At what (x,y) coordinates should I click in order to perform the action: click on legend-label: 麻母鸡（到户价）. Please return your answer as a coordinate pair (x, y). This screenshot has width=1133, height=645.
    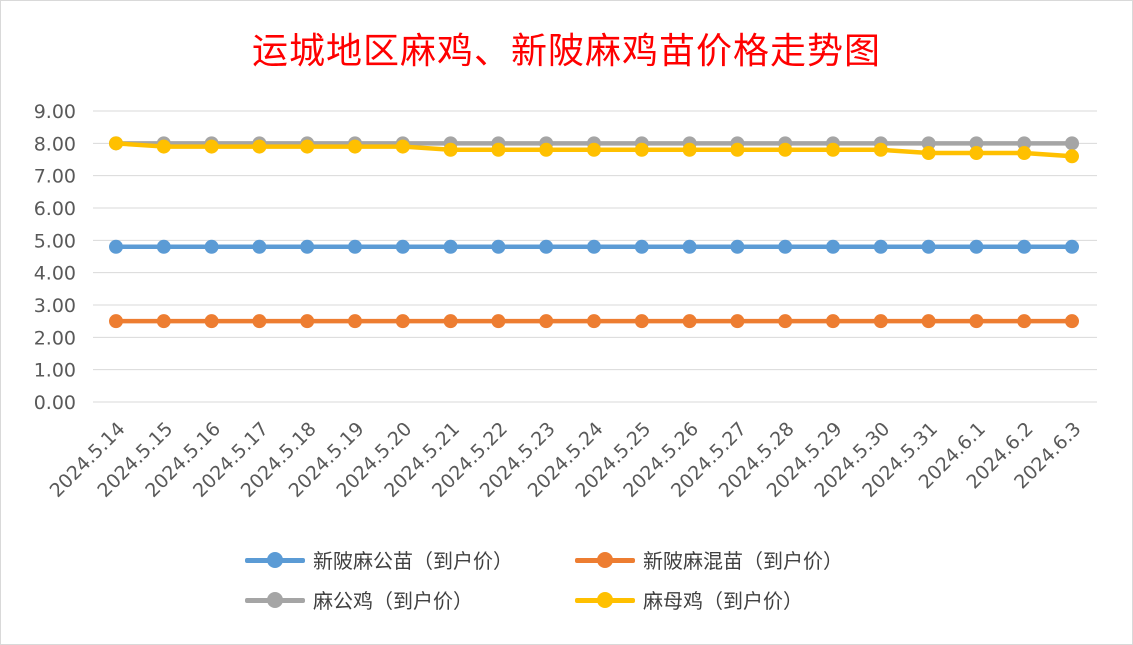
    Looking at the image, I should click on (723, 601).